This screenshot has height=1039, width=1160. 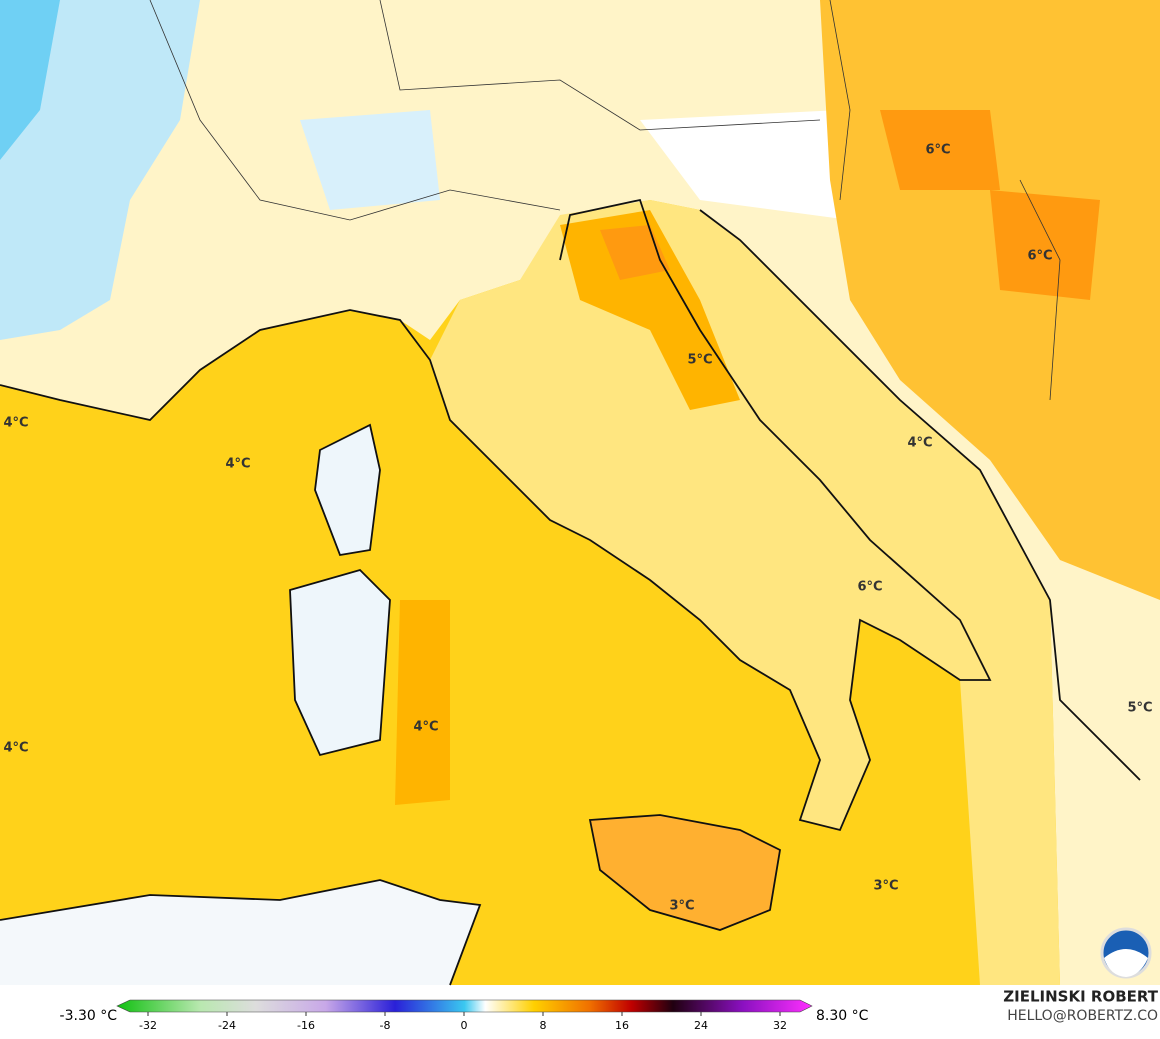 I want to click on logo-wave, so click(x=1126, y=963).